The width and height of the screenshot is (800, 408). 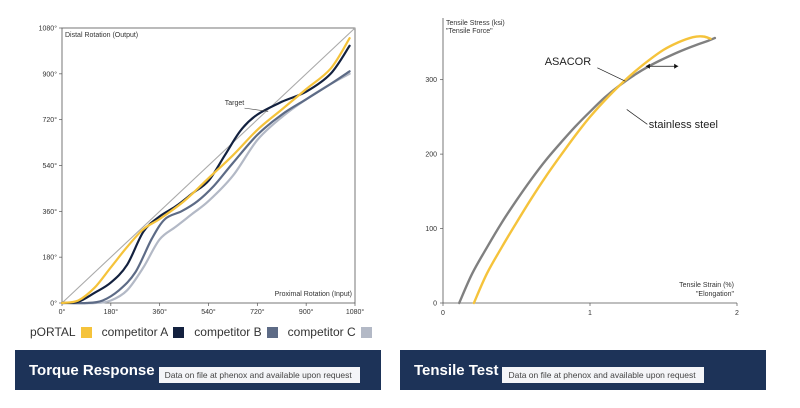 I want to click on legend-item-competitor-b: competitor B, so click(x=236, y=332).